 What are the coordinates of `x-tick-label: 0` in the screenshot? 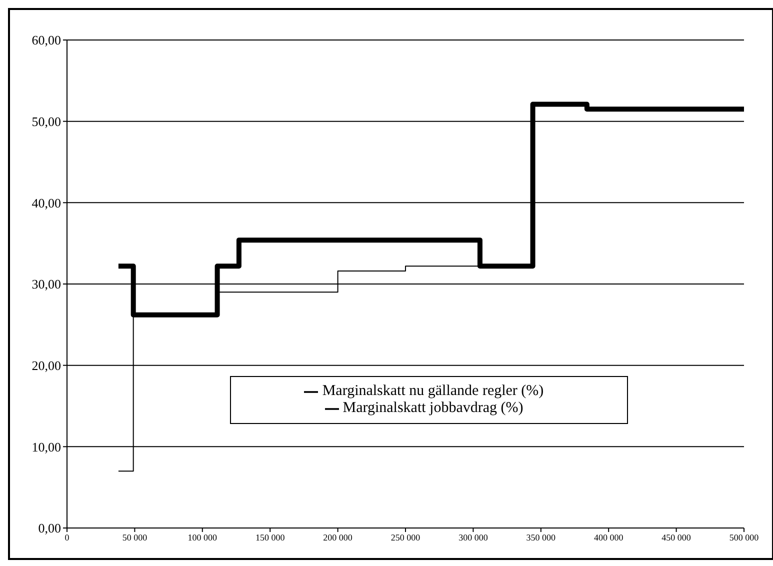 It's located at (67, 537).